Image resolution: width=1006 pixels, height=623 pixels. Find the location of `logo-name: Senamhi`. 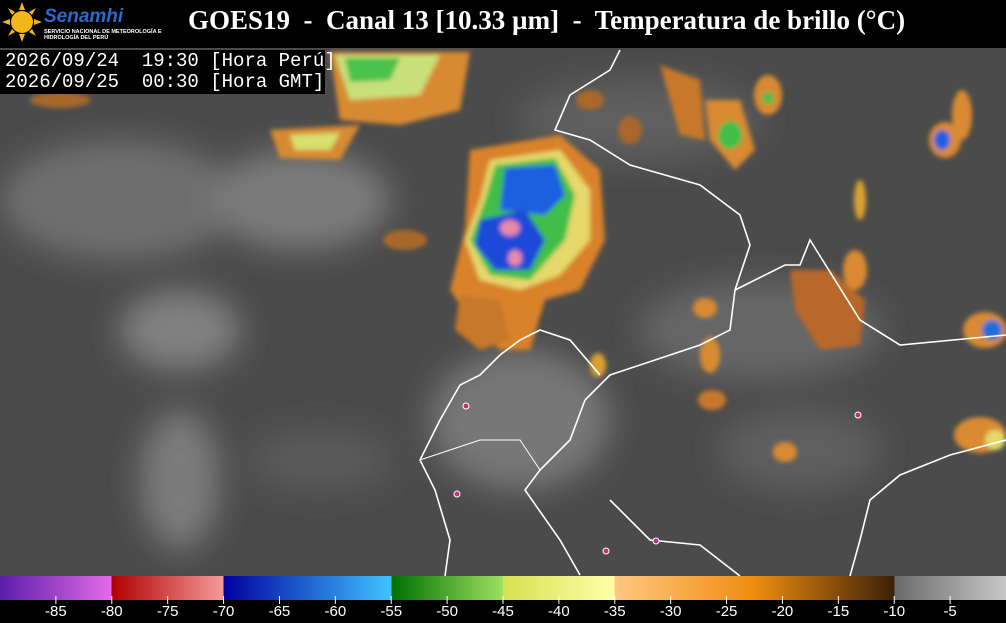

logo-name: Senamhi is located at coordinates (84, 16).